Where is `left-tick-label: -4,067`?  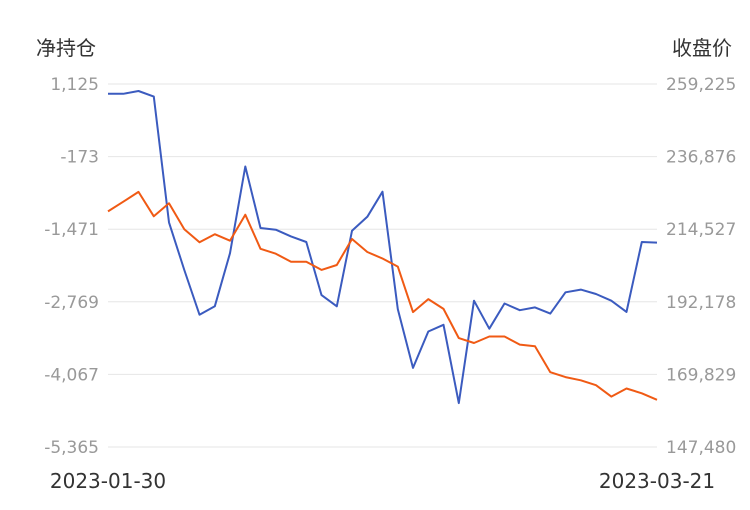 left-tick-label: -4,067 is located at coordinates (71, 375).